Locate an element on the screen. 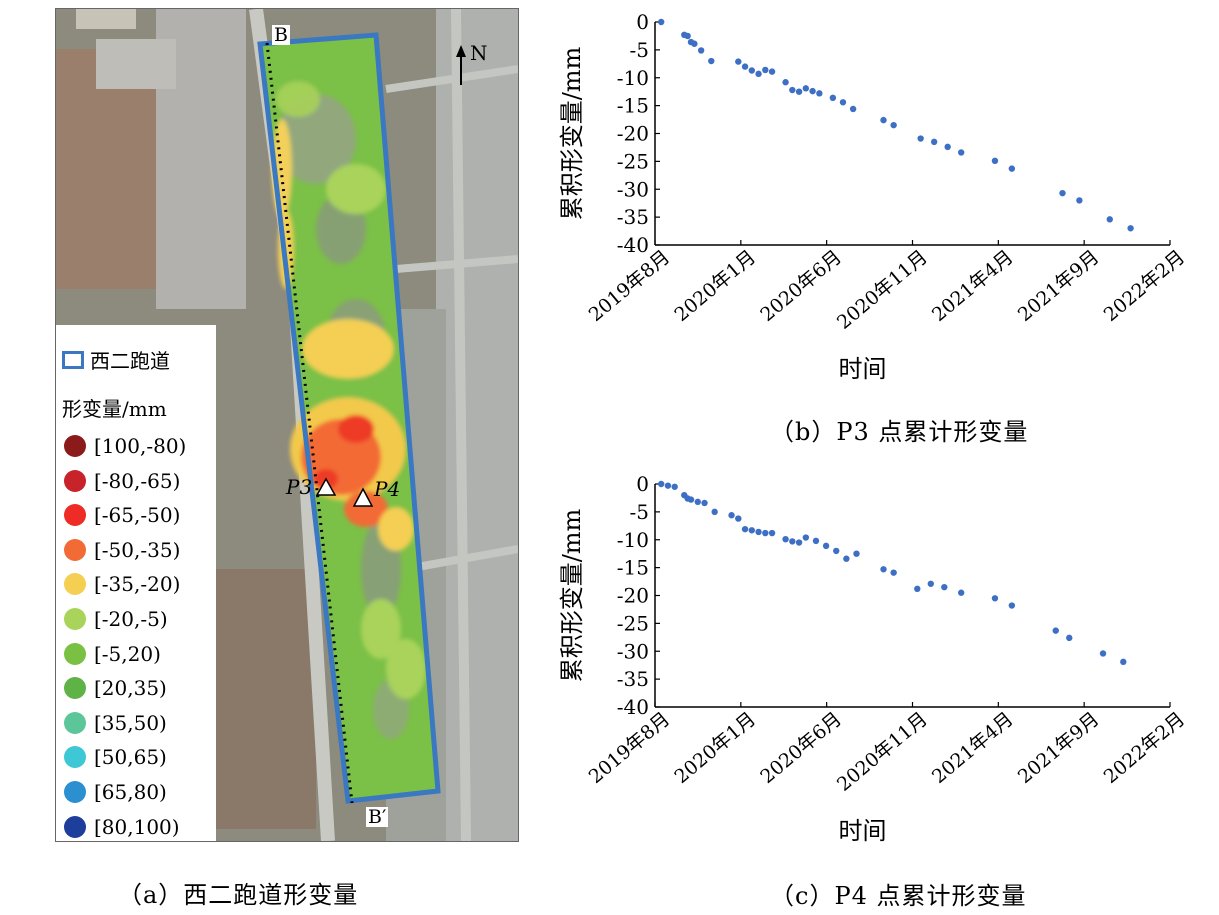  legend-label: [-20,-5) is located at coordinates (131, 619).